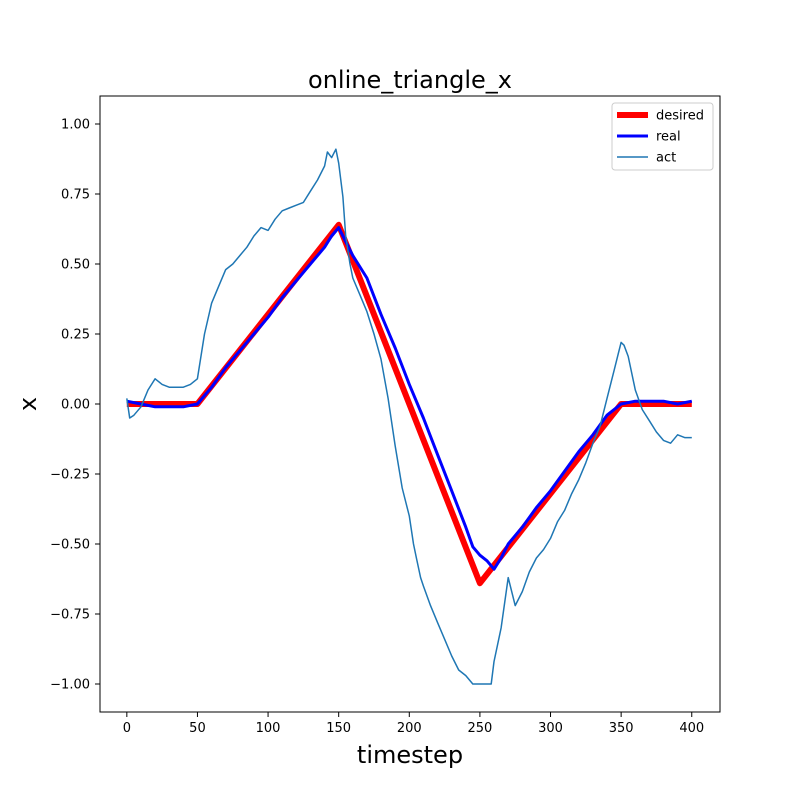 The width and height of the screenshot is (800, 804). I want to click on legend-box, so click(662, 136).